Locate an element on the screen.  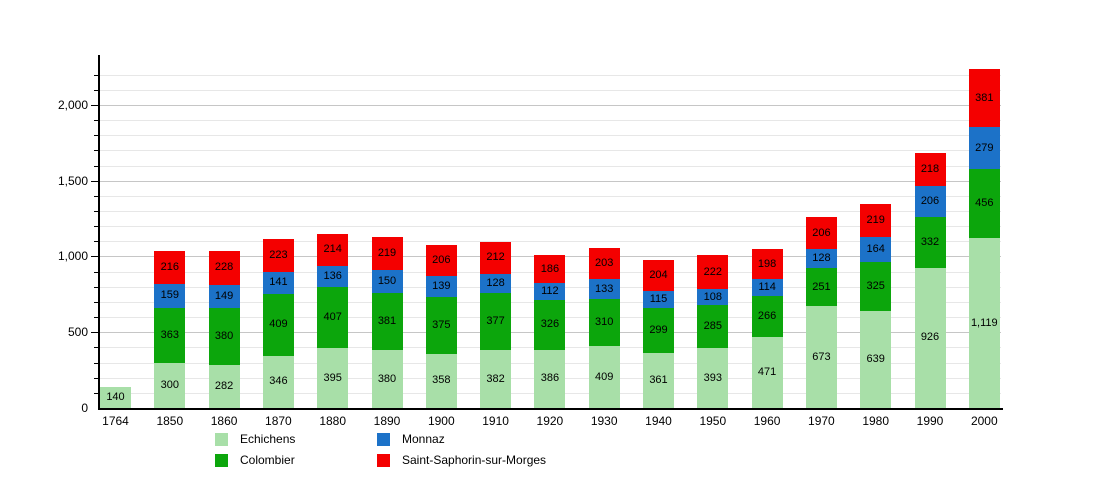
bar-segment-colombier: 325 is located at coordinates (876, 286).